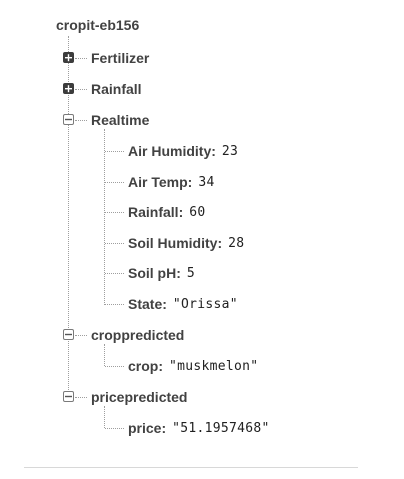 Image resolution: width=404 pixels, height=479 pixels. I want to click on field-price: price: "51.1957468", so click(199, 428).